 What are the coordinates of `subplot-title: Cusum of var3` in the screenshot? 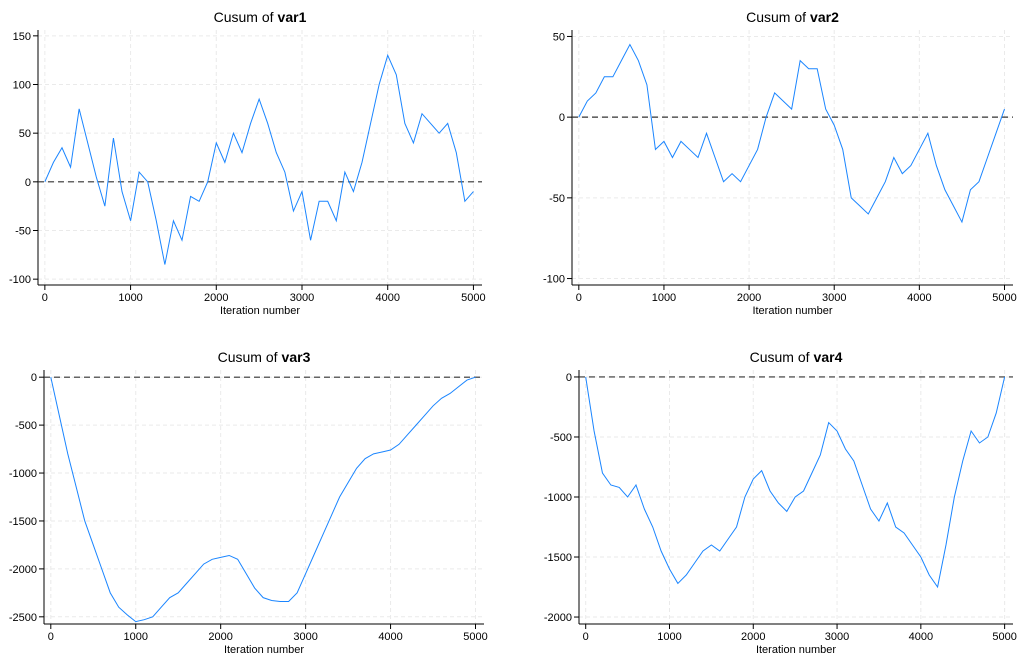 It's located at (264, 357).